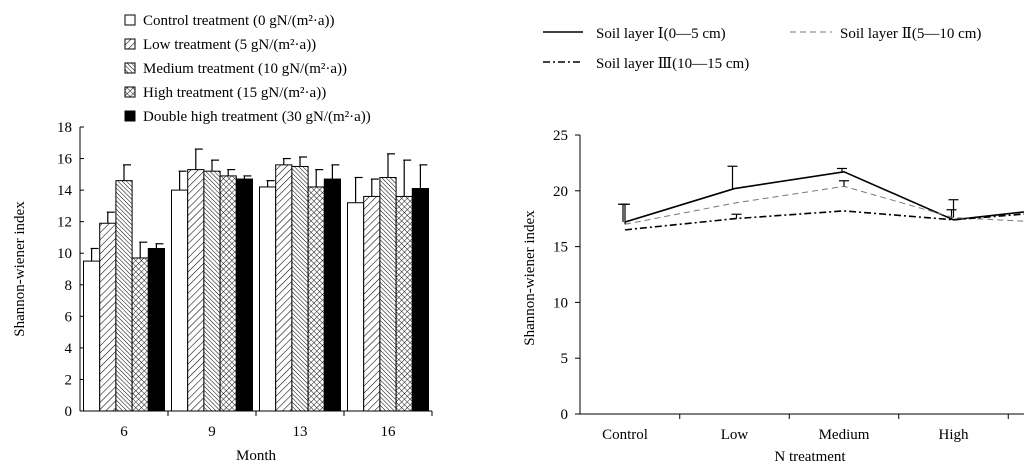  I want to click on legend-swatch-high, so click(130, 92).